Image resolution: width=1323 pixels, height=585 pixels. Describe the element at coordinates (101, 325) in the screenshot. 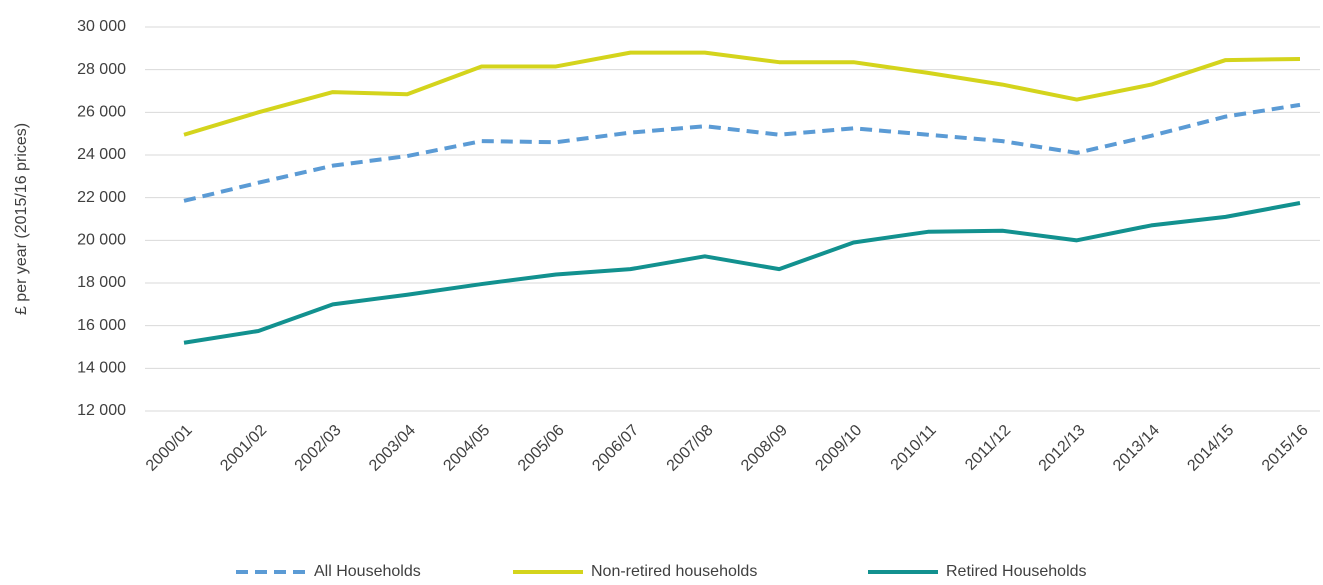

I see `y-tick-label: 16 000` at that location.